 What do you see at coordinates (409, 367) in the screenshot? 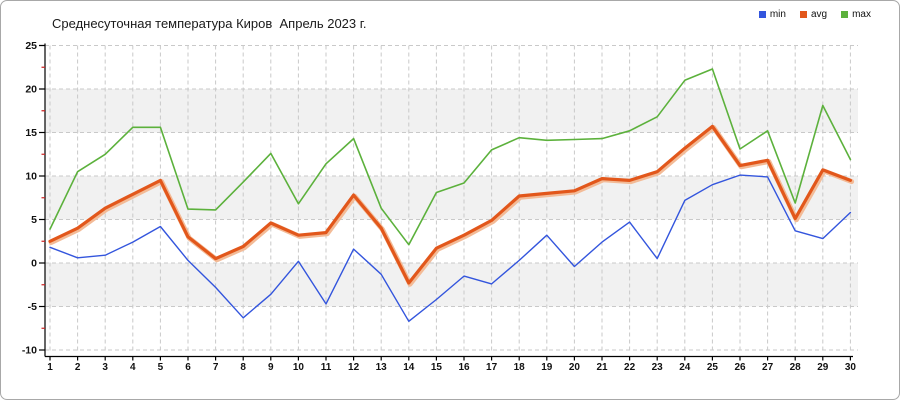
I see `svg-text: 14` at bounding box center [409, 367].